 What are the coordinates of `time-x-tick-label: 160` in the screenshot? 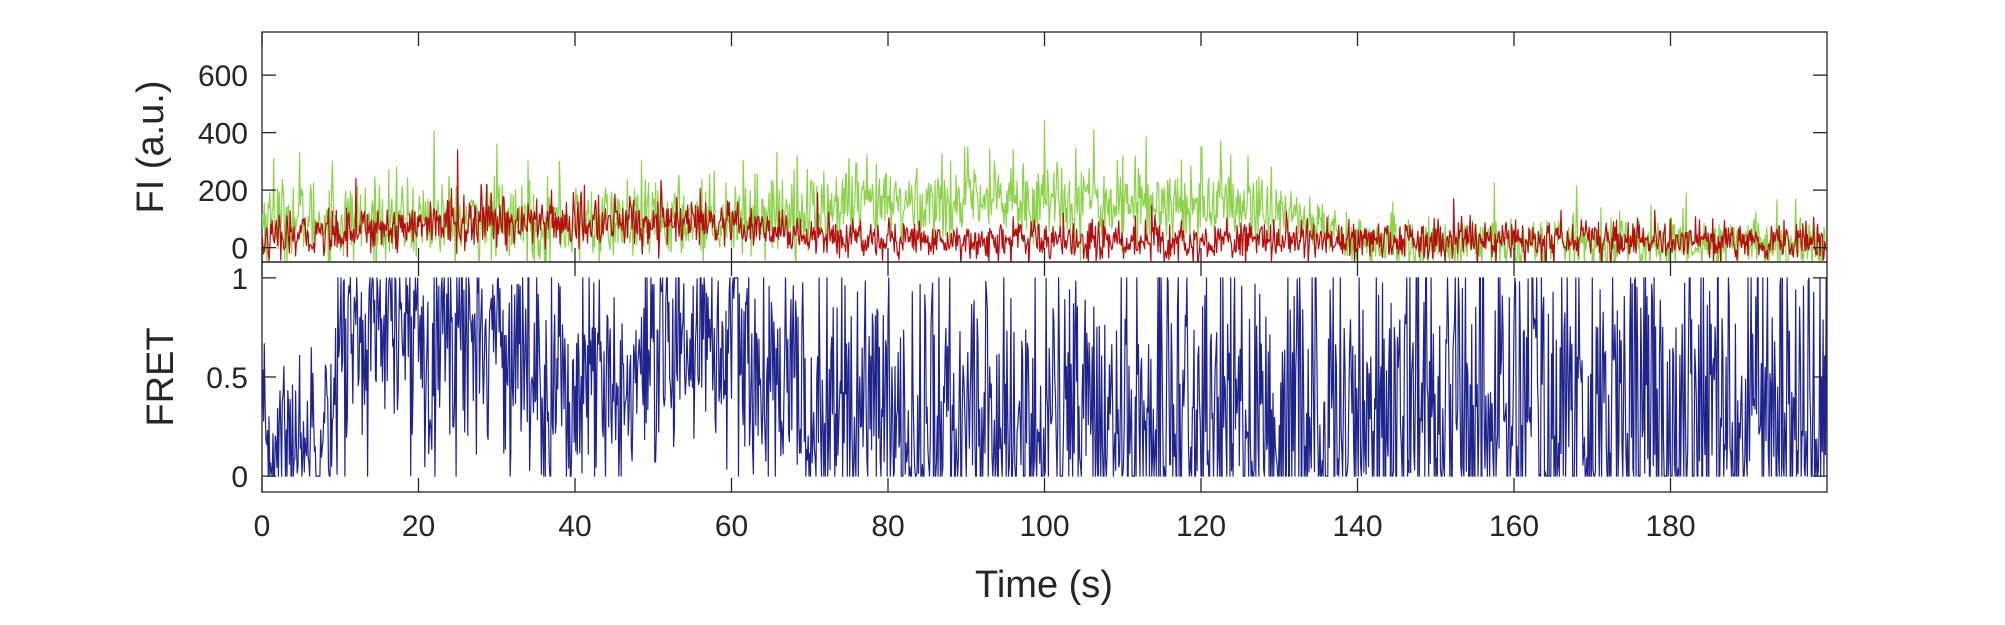 It's located at (1514, 526).